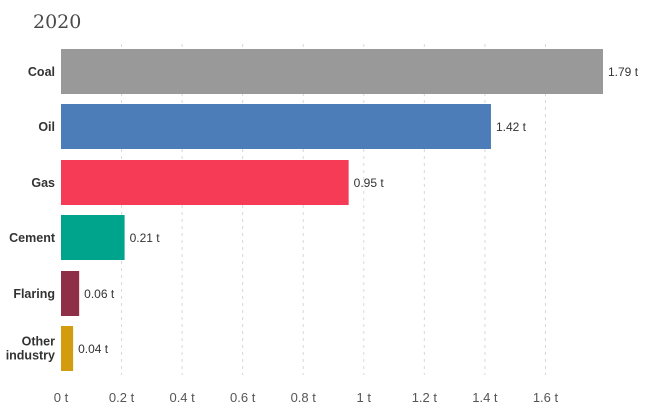 This screenshot has width=648, height=418. I want to click on x-tick-label: 1.6 t, so click(546, 397).